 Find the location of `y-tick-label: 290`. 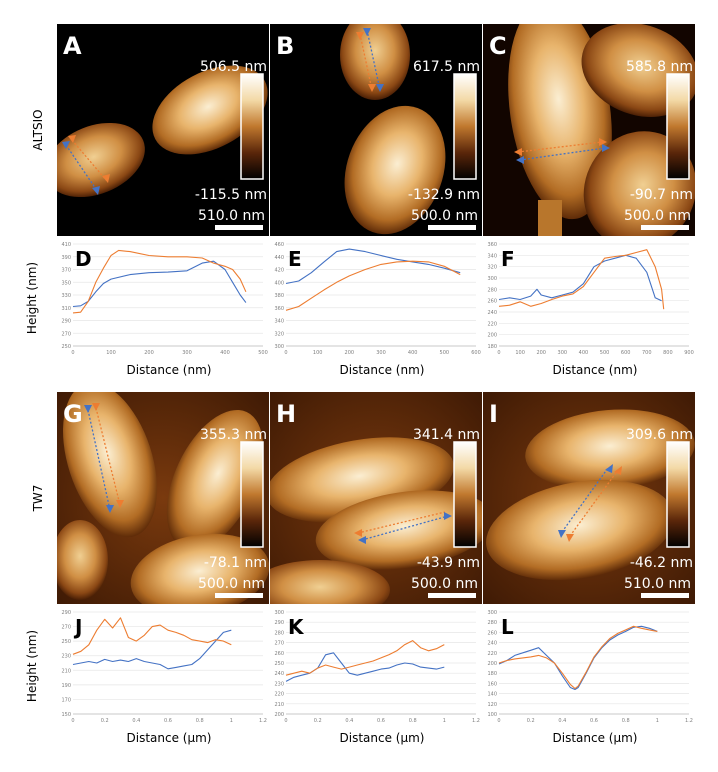

y-tick-label: 290 is located at coordinates (66, 613).